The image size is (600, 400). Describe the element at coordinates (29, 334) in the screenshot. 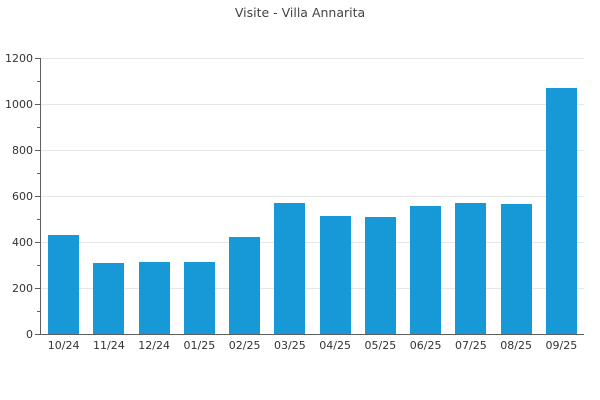

I see `y-tick-label: 0` at that location.